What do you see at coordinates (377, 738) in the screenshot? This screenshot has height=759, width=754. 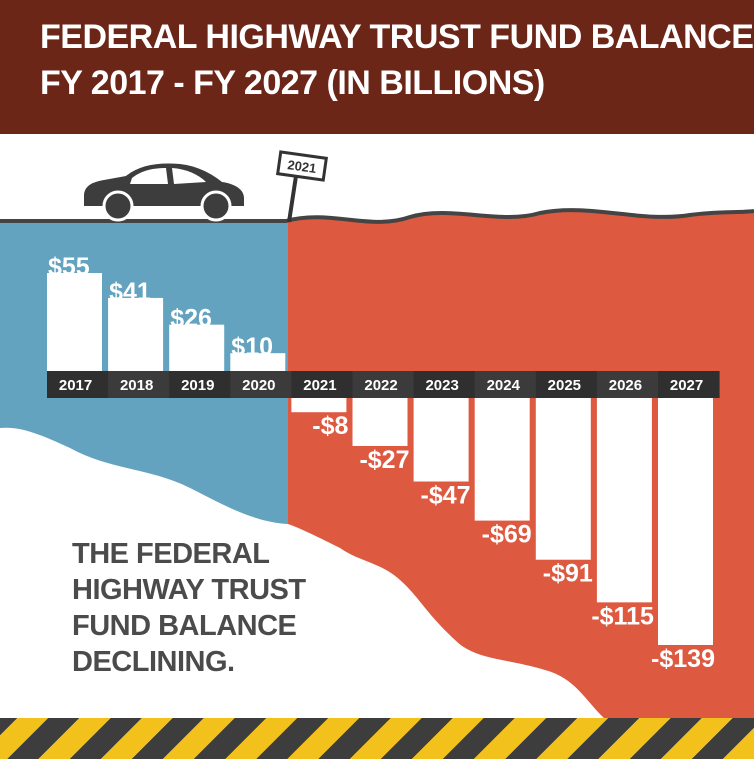 I see `hazard-stripe` at bounding box center [377, 738].